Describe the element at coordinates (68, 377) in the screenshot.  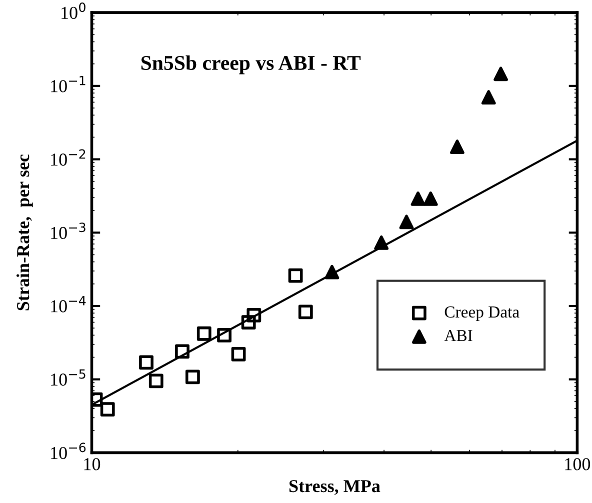
I see `y-tick-label: 10$^{−5}$` at that location.